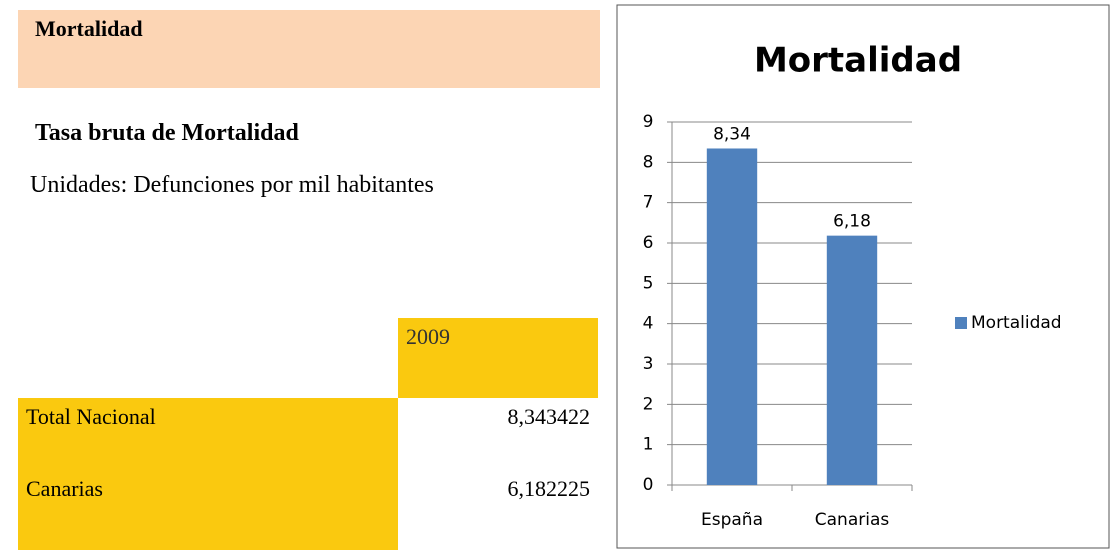 This screenshot has height=550, width=1114. Describe the element at coordinates (648, 243) in the screenshot. I see `y-tick-label: 6` at that location.